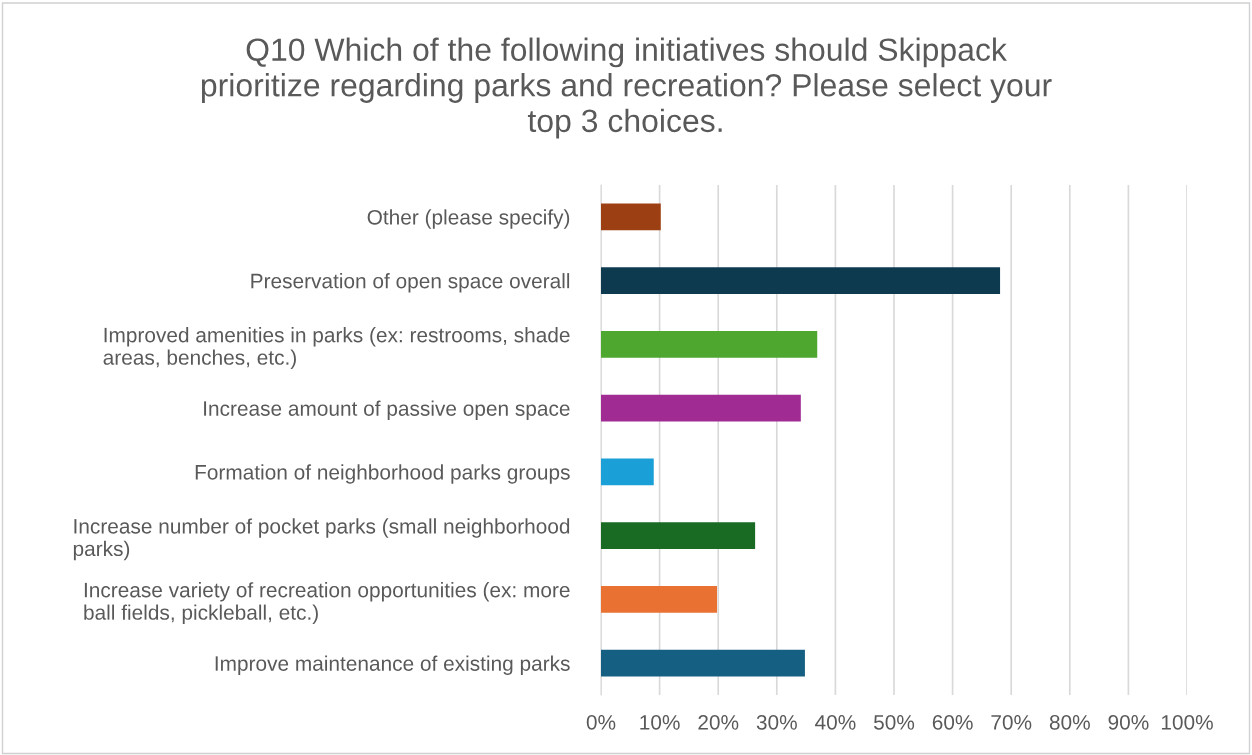  I want to click on x-tick-label: 60%, so click(952, 722).